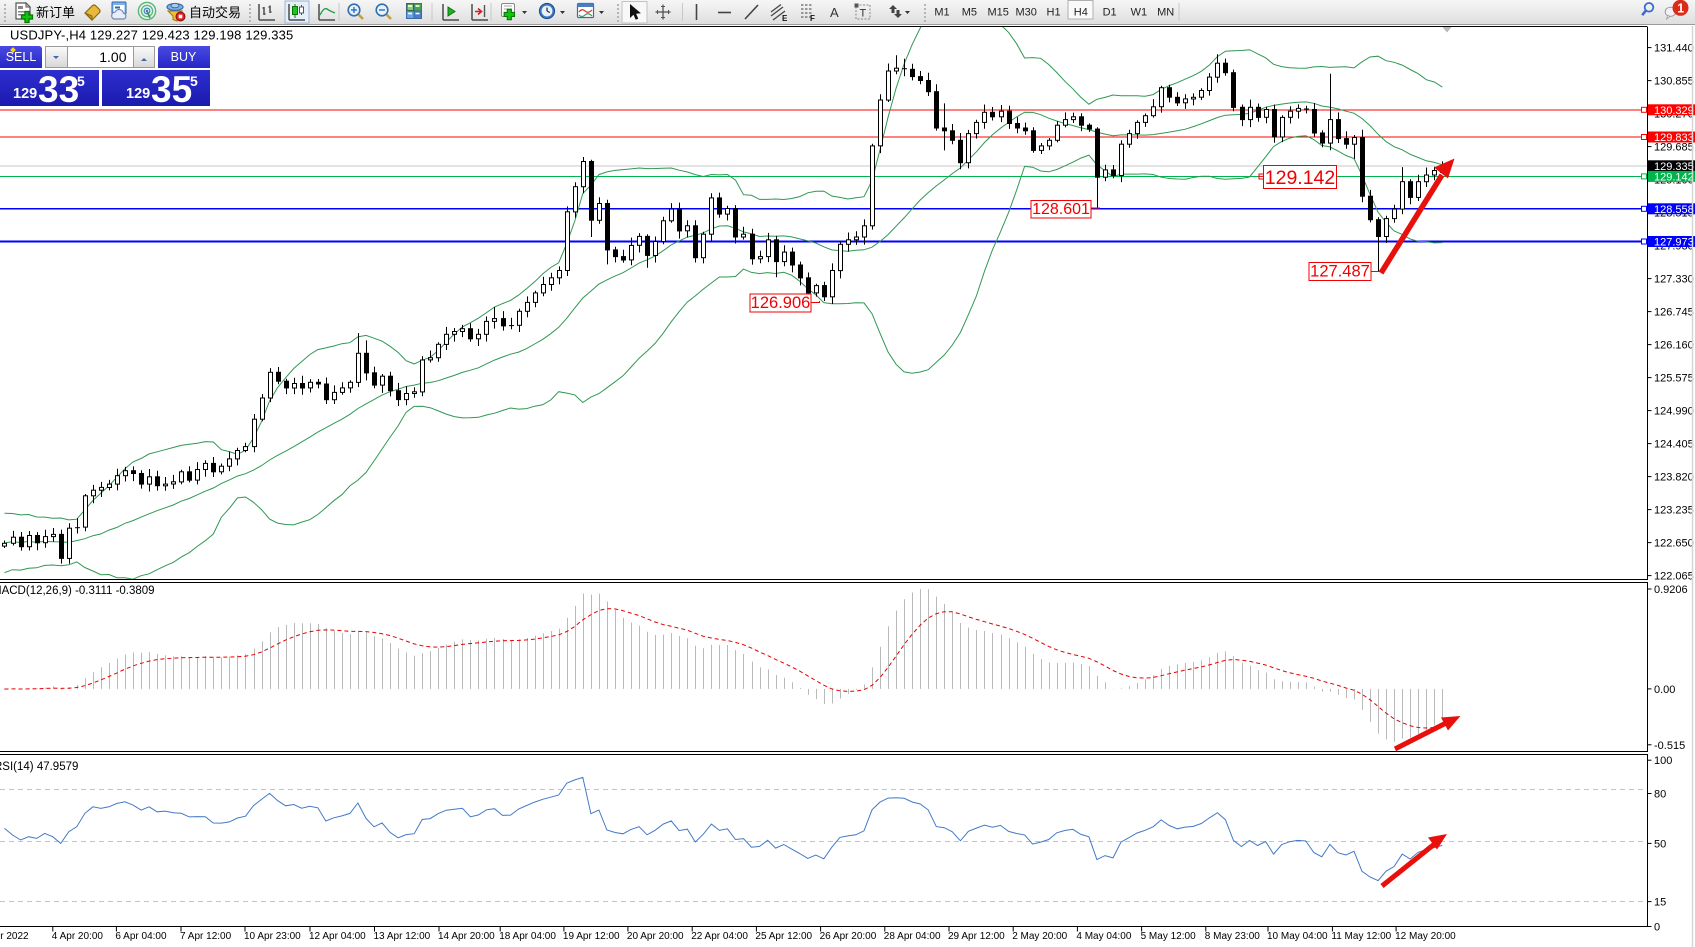  What do you see at coordinates (969, 13) in the screenshot?
I see `svg-text: M5` at bounding box center [969, 13].